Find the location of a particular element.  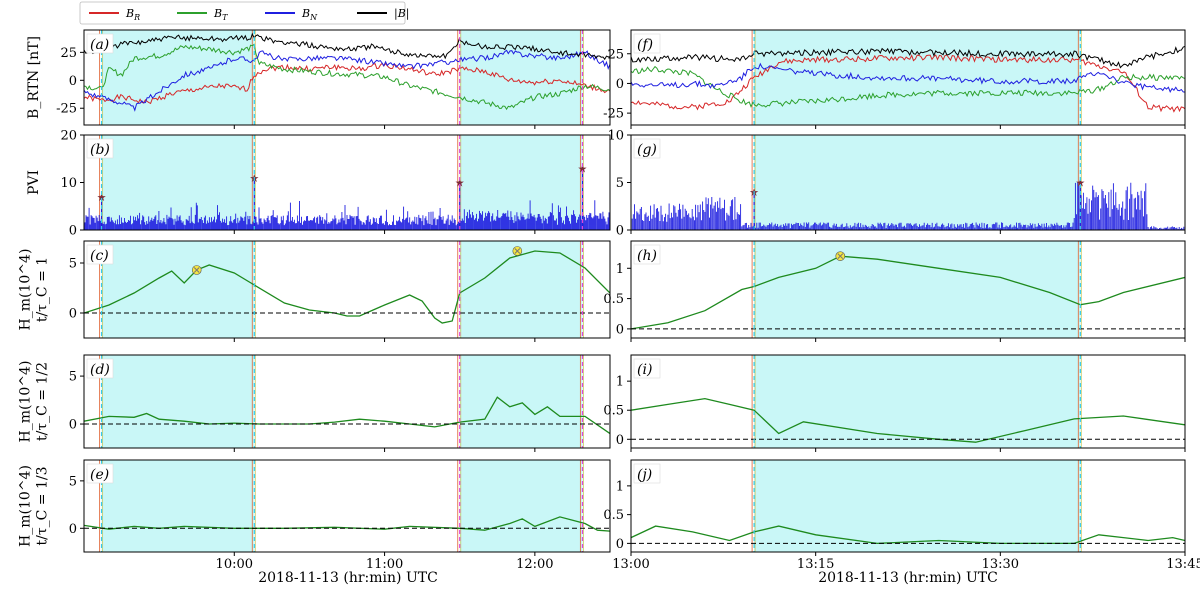

panel-h is located at coordinates (908, 289).